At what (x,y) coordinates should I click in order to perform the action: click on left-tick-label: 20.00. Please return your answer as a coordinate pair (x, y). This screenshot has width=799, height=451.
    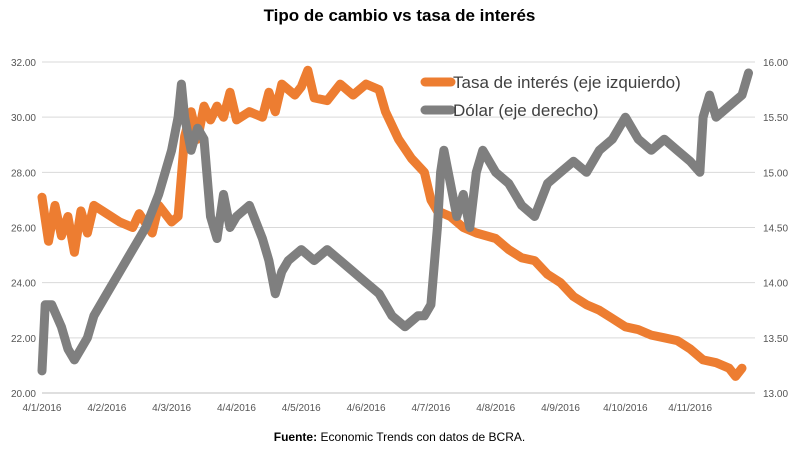
    Looking at the image, I should click on (23, 394).